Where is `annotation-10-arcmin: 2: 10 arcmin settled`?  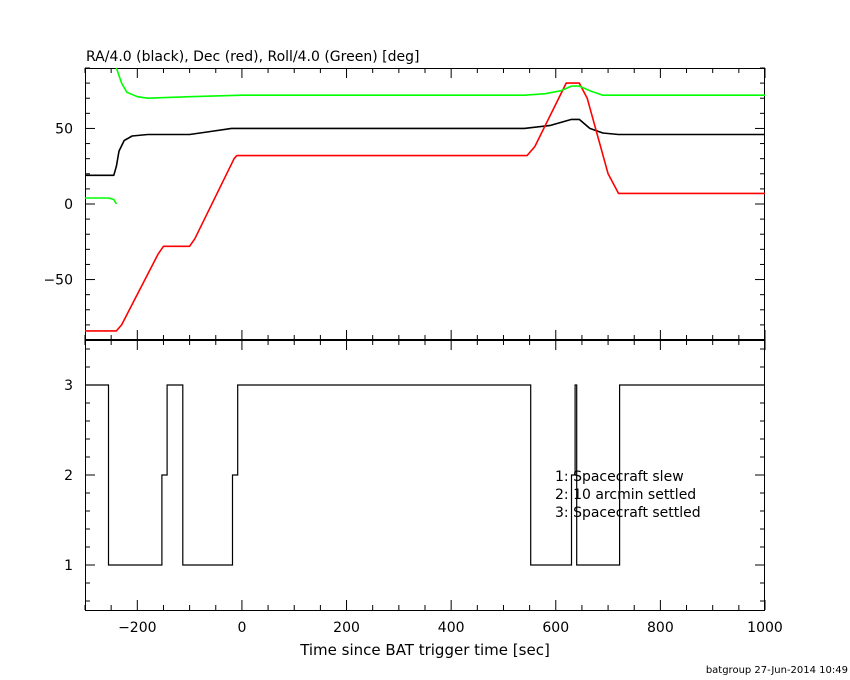 annotation-10-arcmin: 2: 10 arcmin settled is located at coordinates (625, 495).